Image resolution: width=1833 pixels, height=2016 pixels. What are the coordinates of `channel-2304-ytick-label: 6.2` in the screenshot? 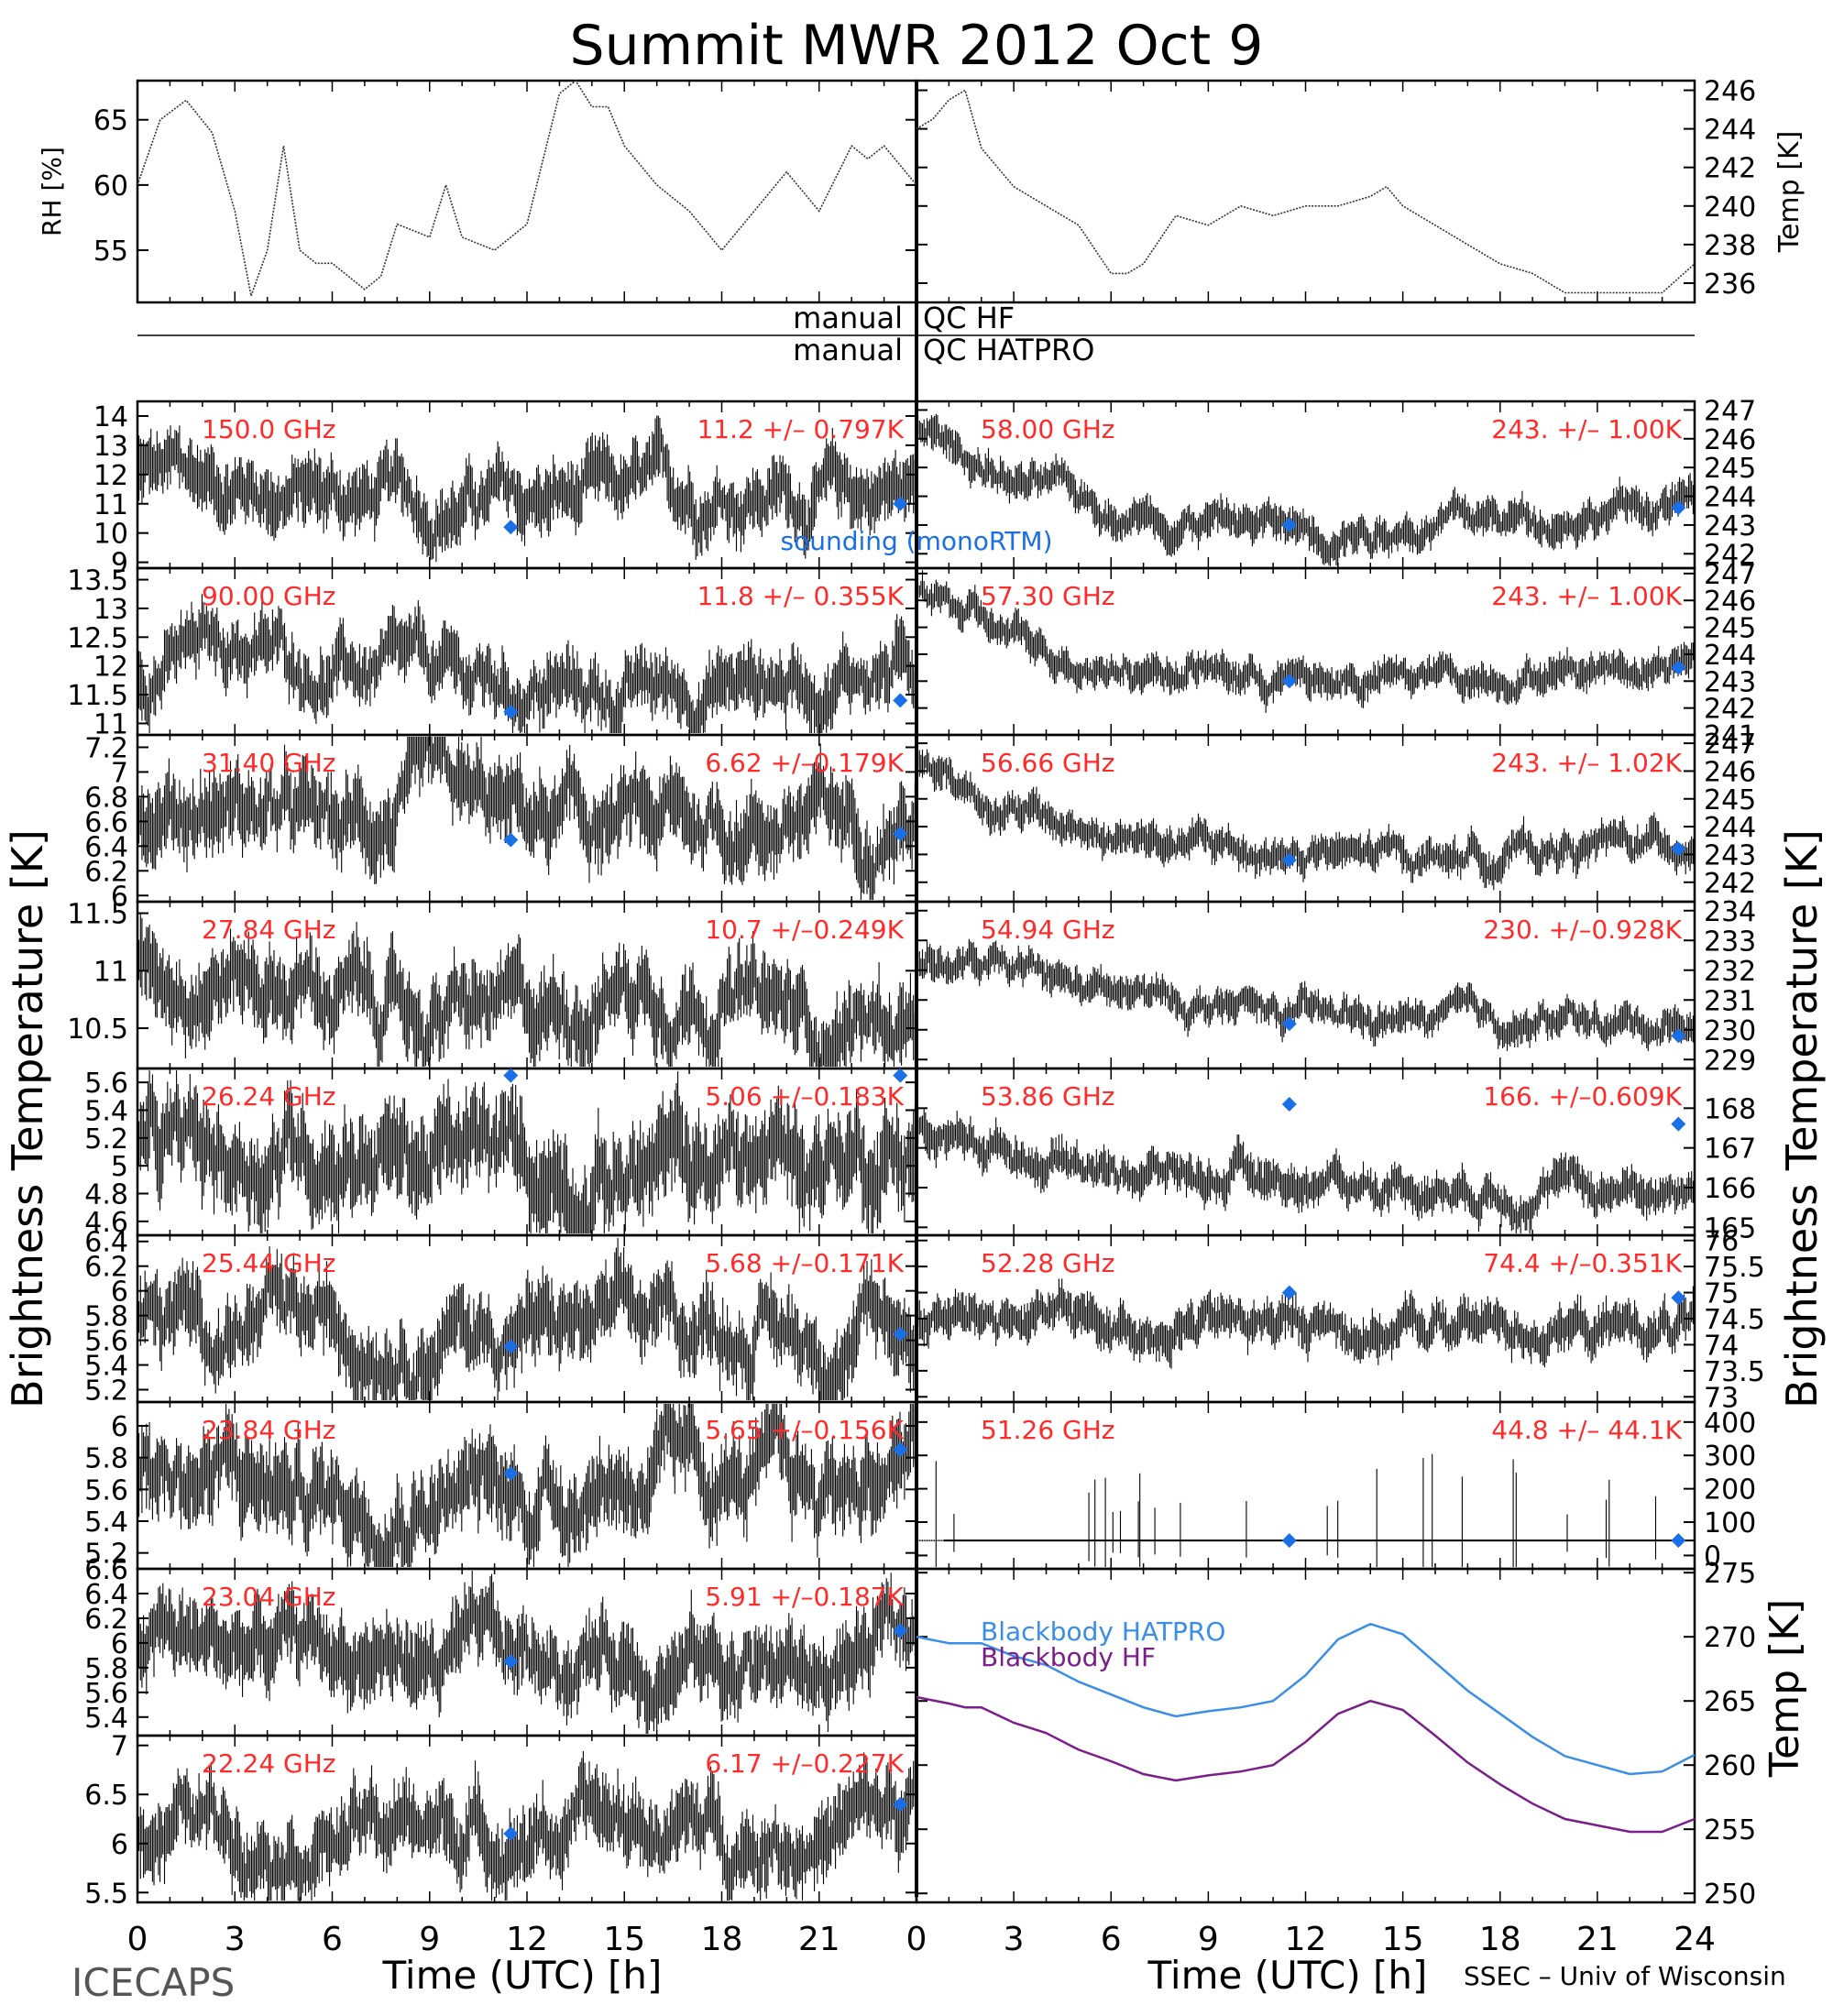 It's located at (106, 1620).